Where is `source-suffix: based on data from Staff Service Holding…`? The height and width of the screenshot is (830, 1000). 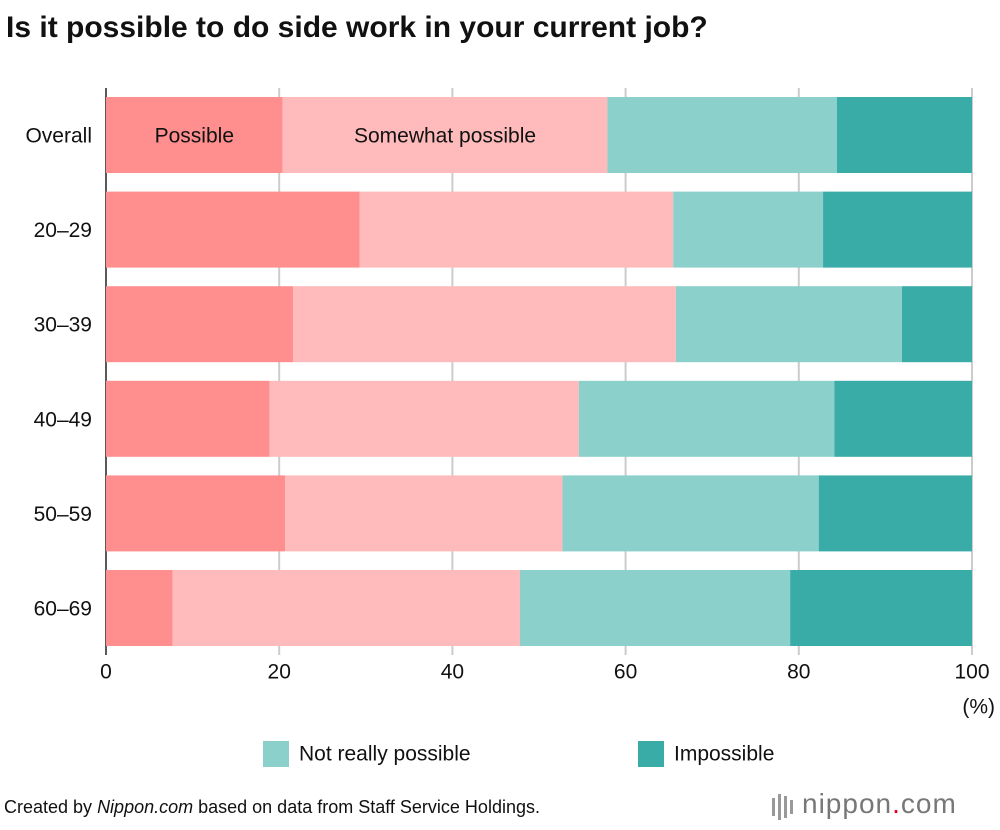
source-suffix: based on data from Staff Service Holding… is located at coordinates (366, 807).